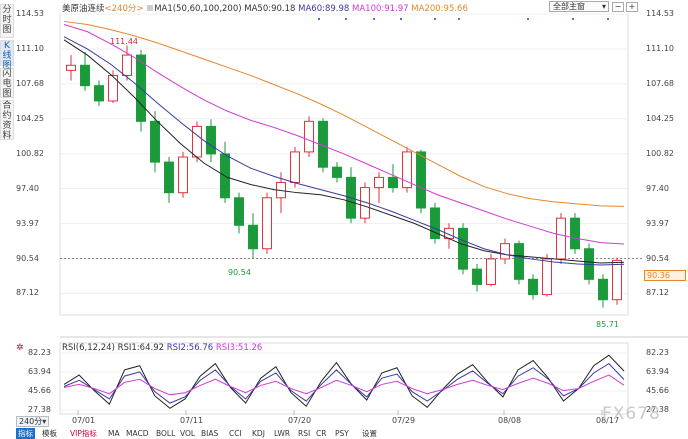 This screenshot has width=688, height=439. Describe the element at coordinates (282, 433) in the screenshot. I see `toolbar-item: LWR` at that location.